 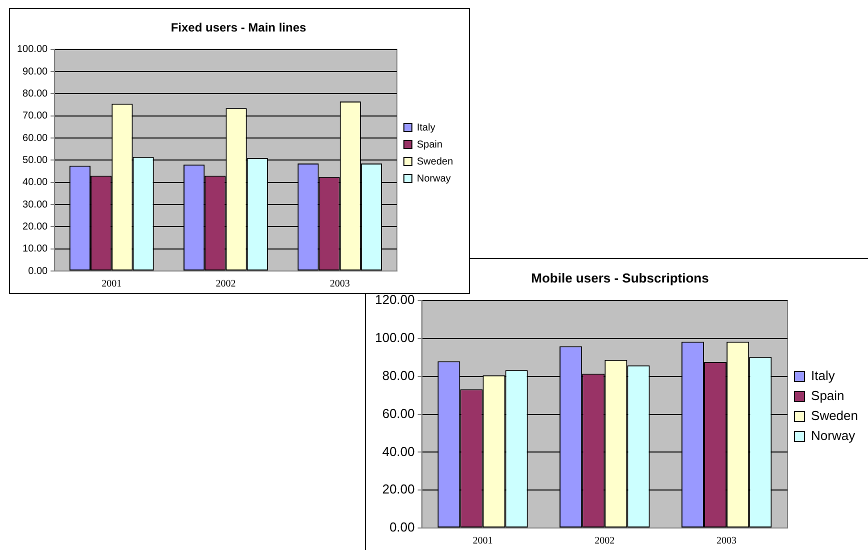 I want to click on y-tick-label: 10.00, so click(x=35, y=249).